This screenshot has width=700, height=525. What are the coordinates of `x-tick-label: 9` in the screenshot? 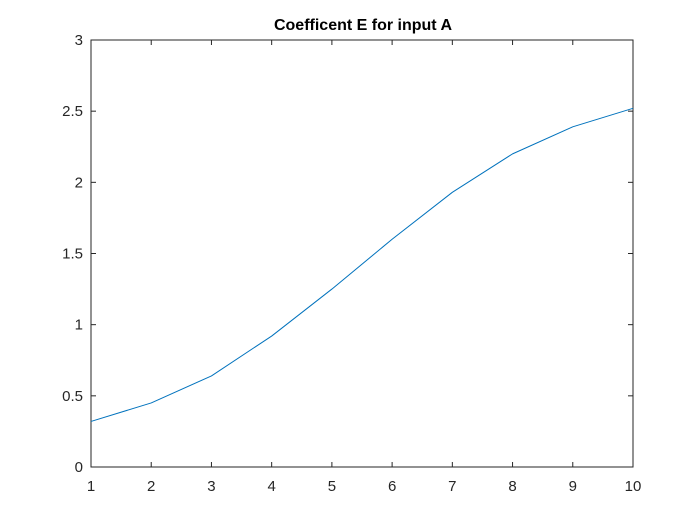 It's located at (573, 486).